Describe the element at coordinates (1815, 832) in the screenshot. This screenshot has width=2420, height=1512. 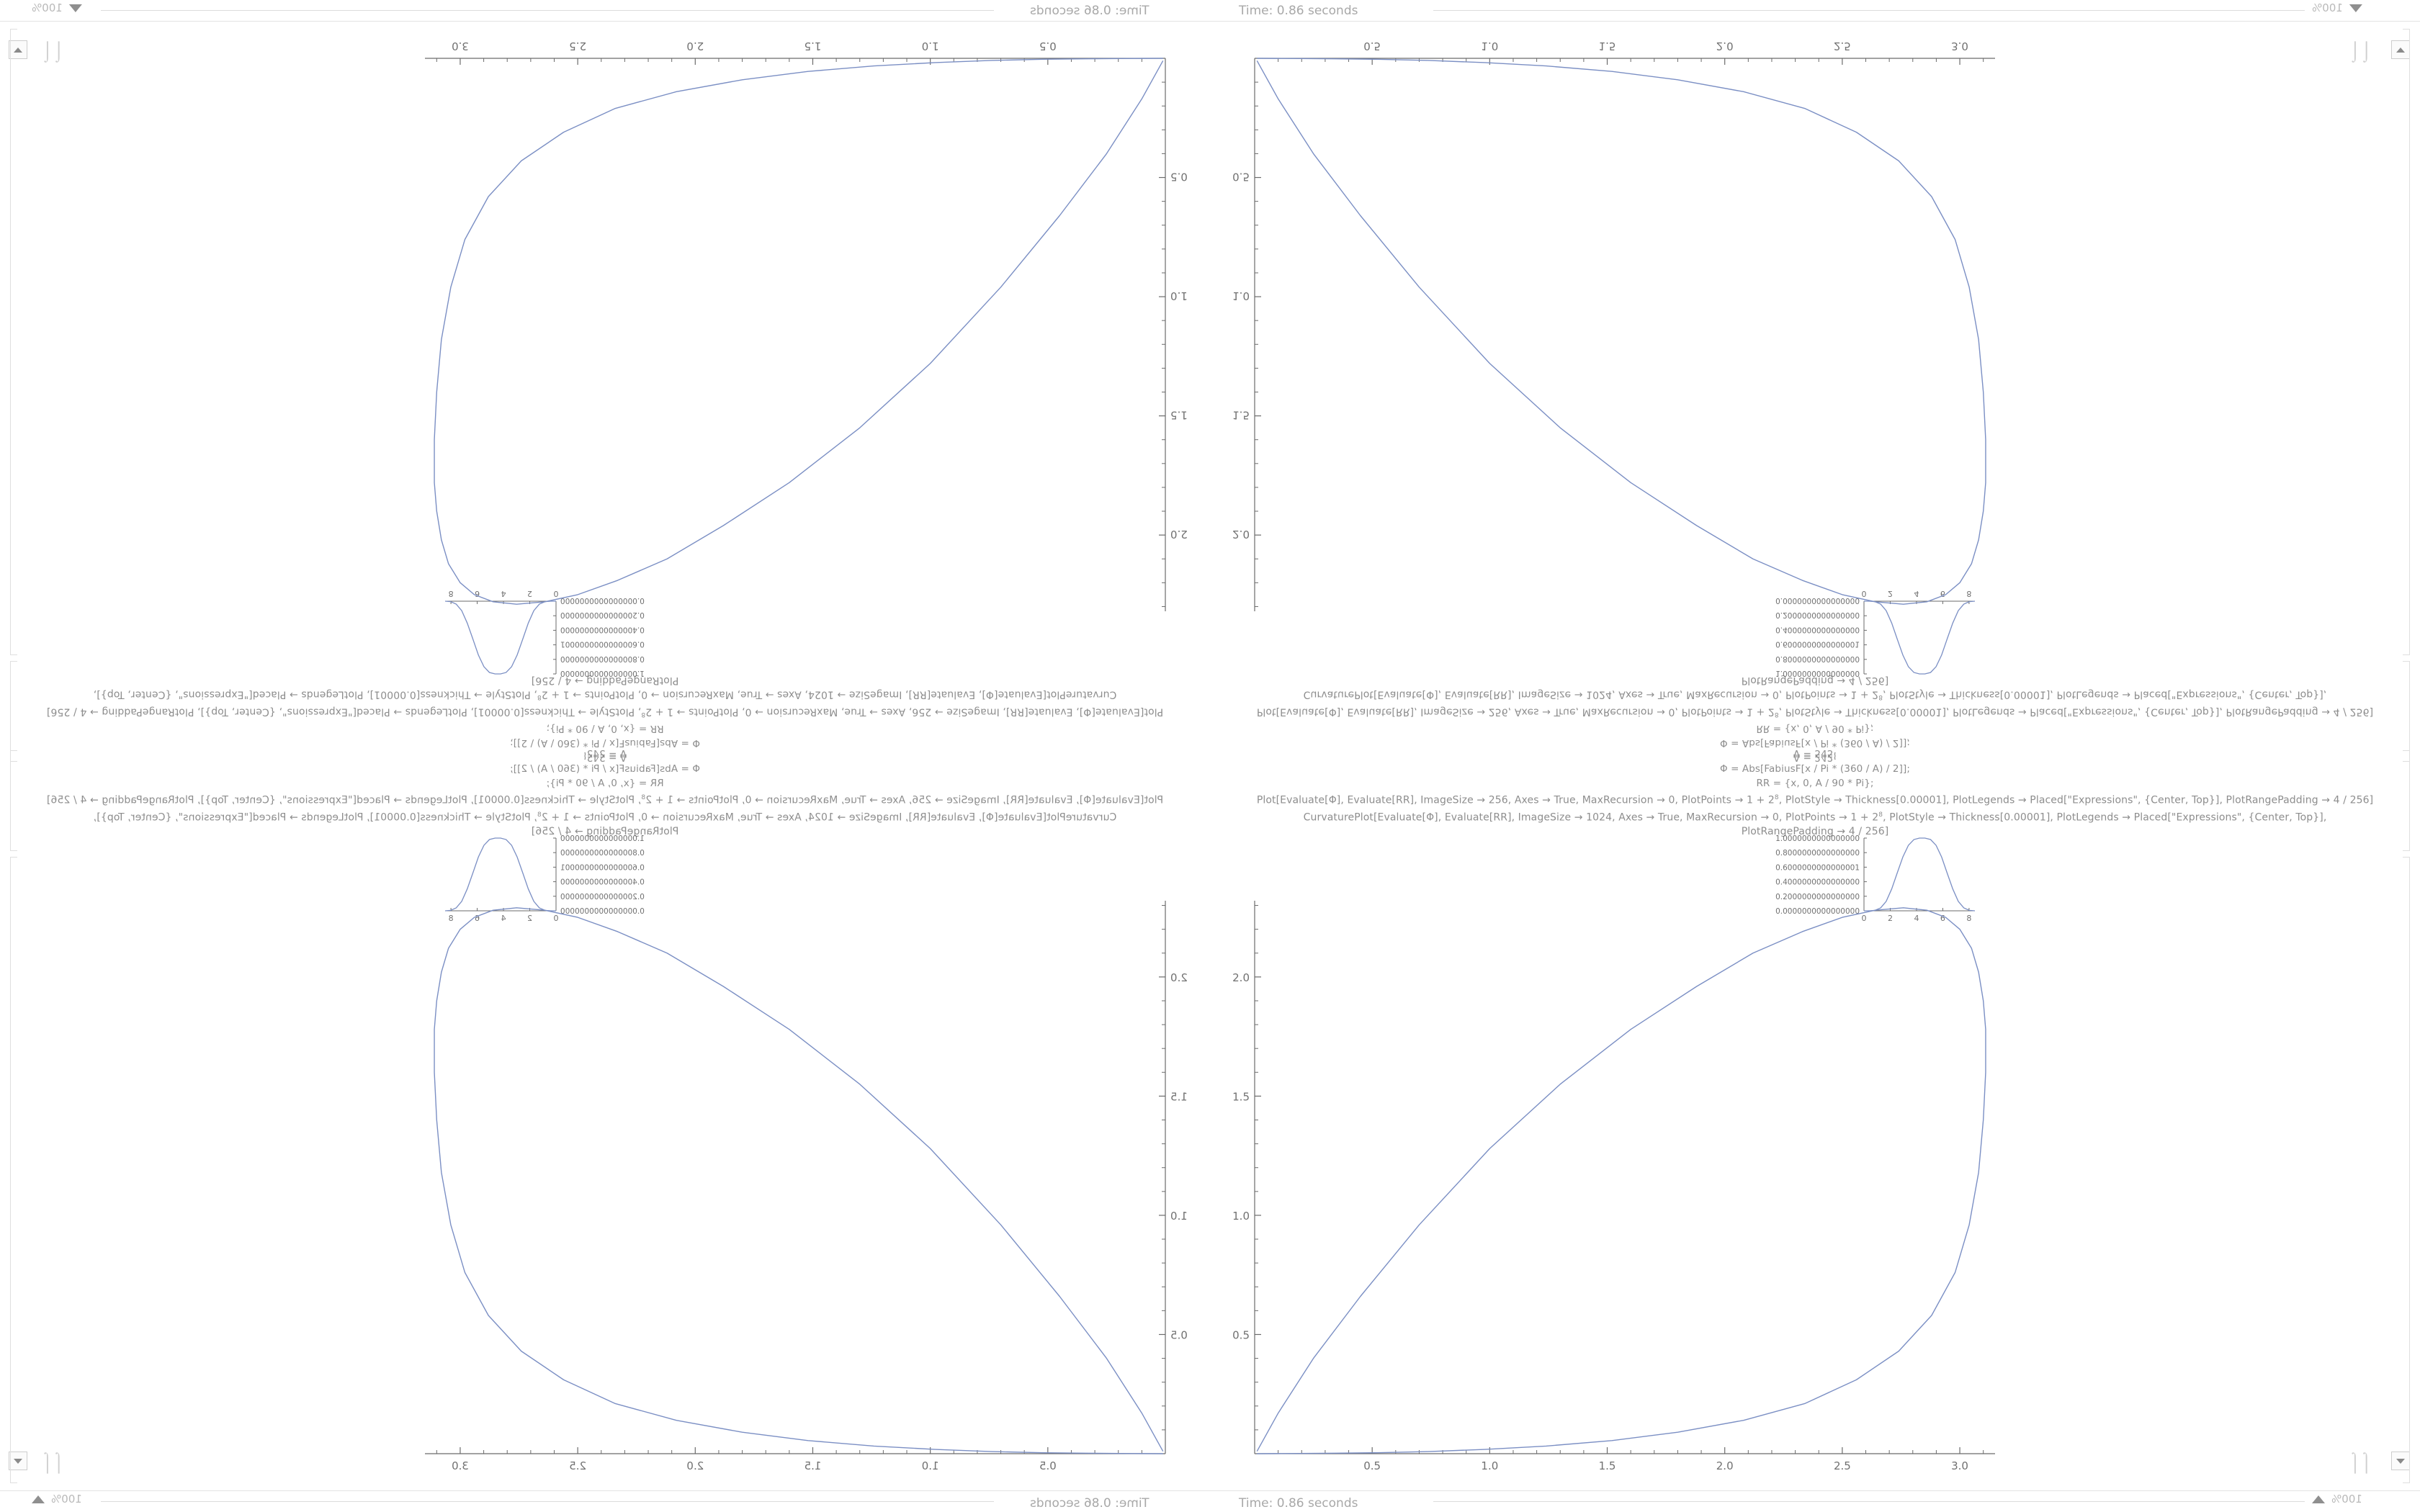
I see `code-line-plotrangepadding: PlotRangePadding → 4 / 256]` at that location.